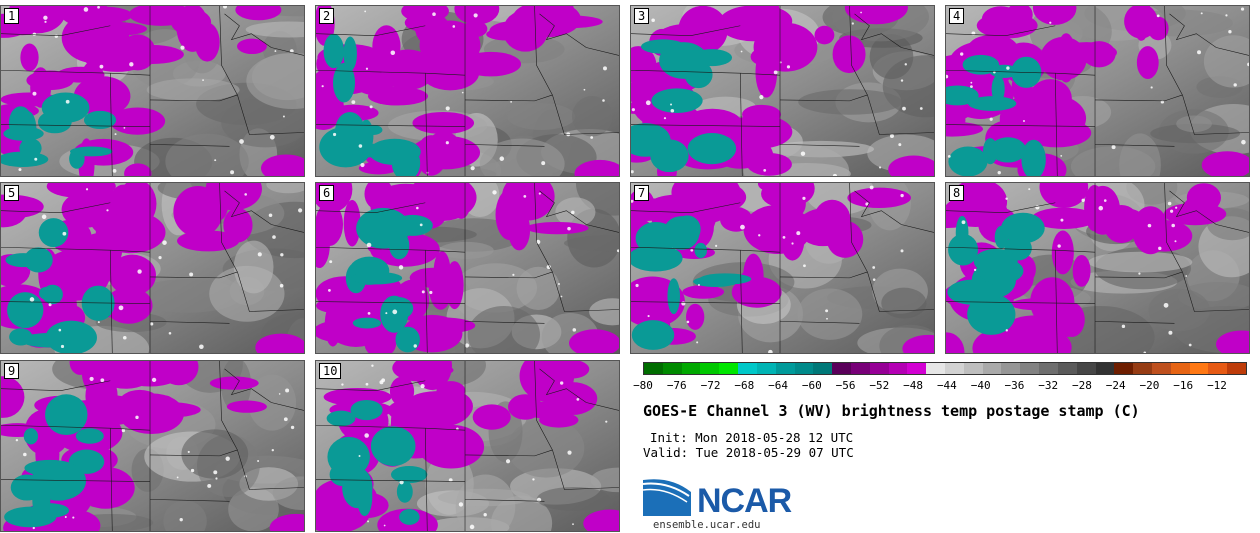 Image resolution: width=1260 pixels, height=533 pixels. I want to click on map-panel-5: 5, so click(152, 268).